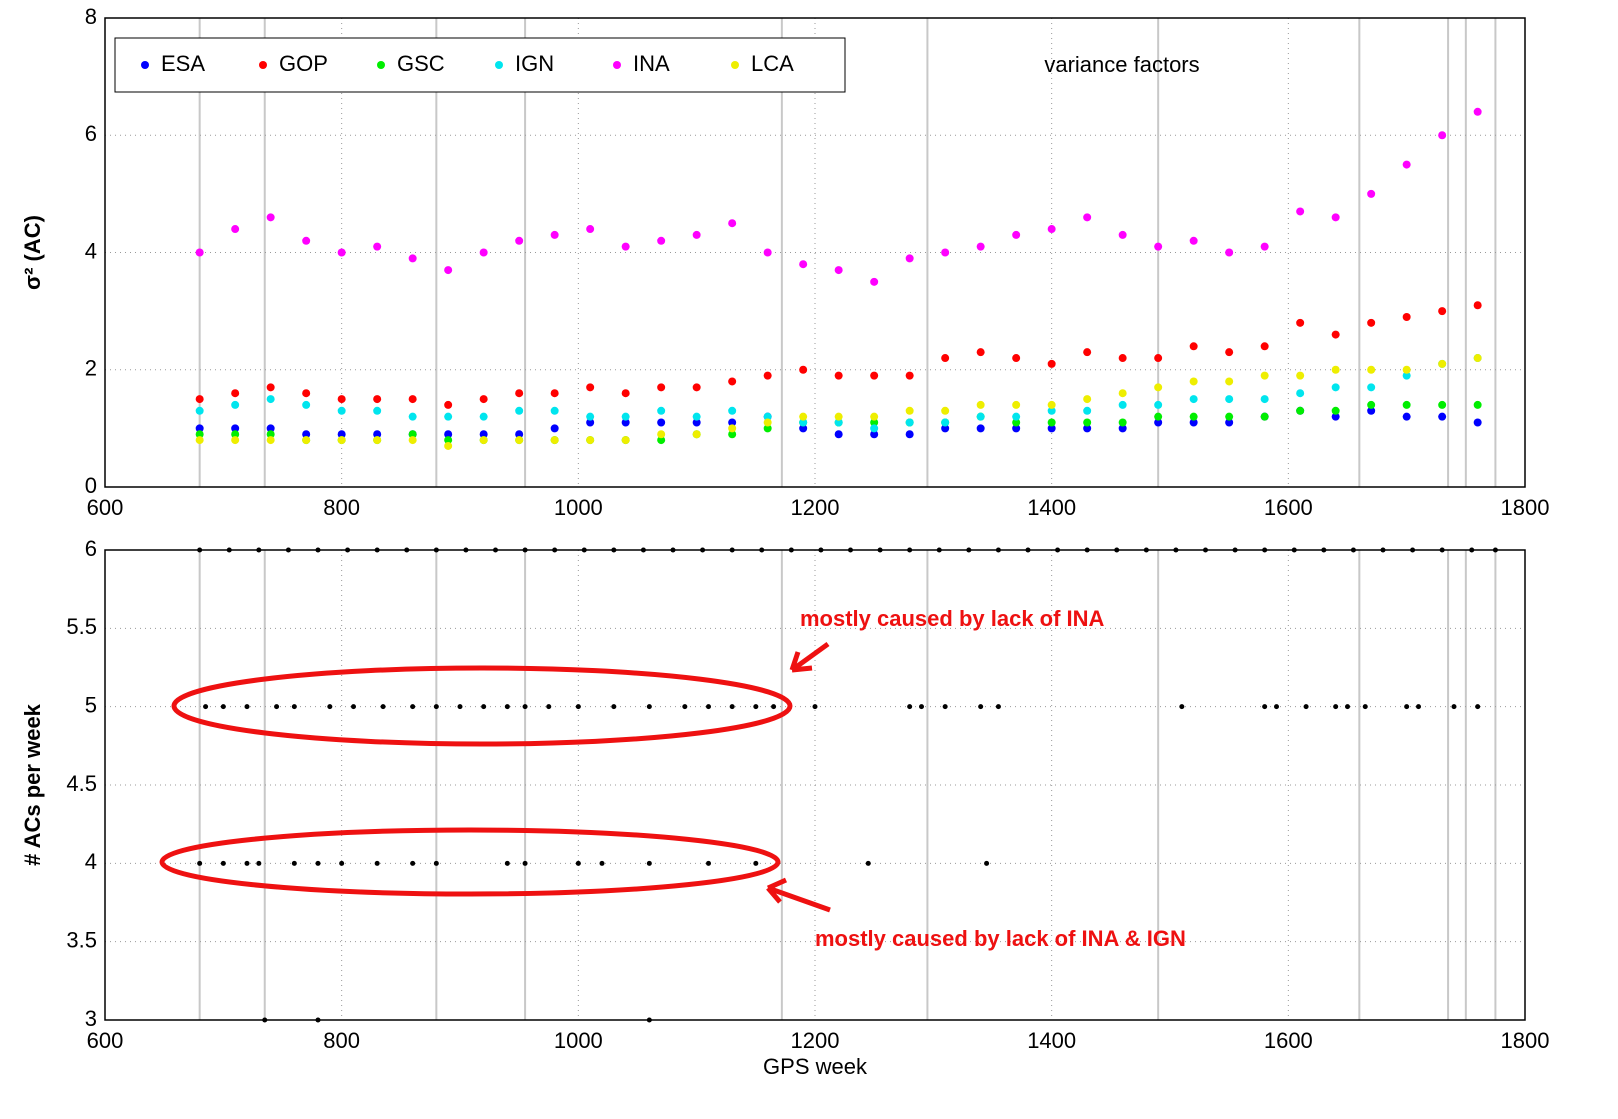 The height and width of the screenshot is (1119, 1618). Describe the element at coordinates (91, 133) in the screenshot. I see `y-tick-label: 6` at that location.